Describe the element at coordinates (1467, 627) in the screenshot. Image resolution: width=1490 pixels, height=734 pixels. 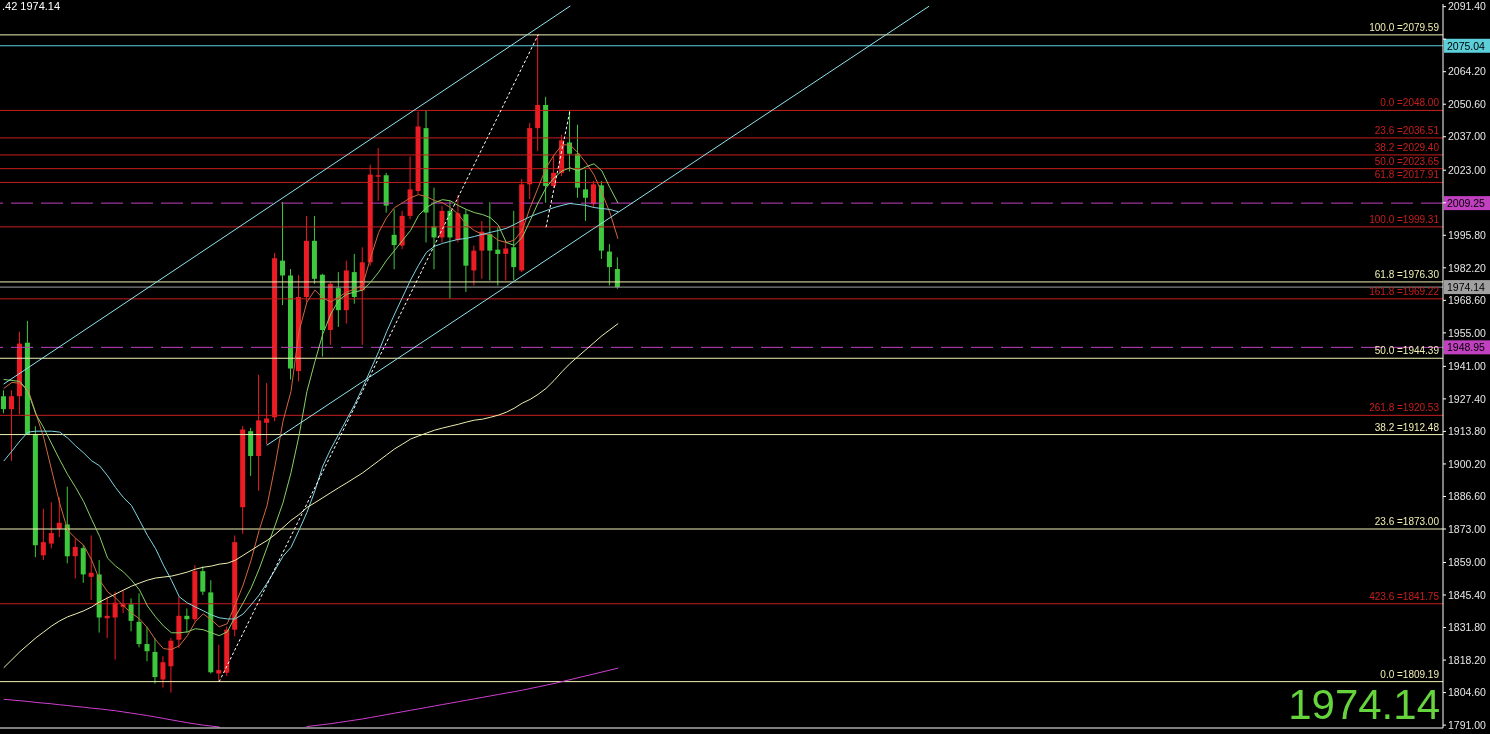
I see `y-tick-label: 1831.80` at that location.